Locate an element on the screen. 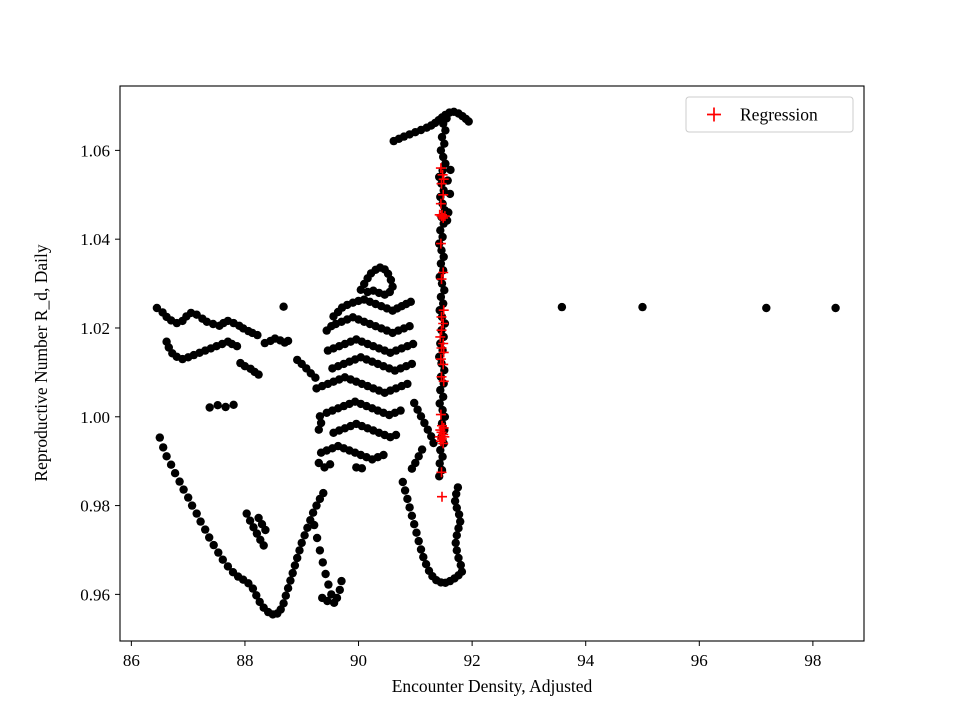 The height and width of the screenshot is (720, 960). x-tick-label: 90 is located at coordinates (358, 660).